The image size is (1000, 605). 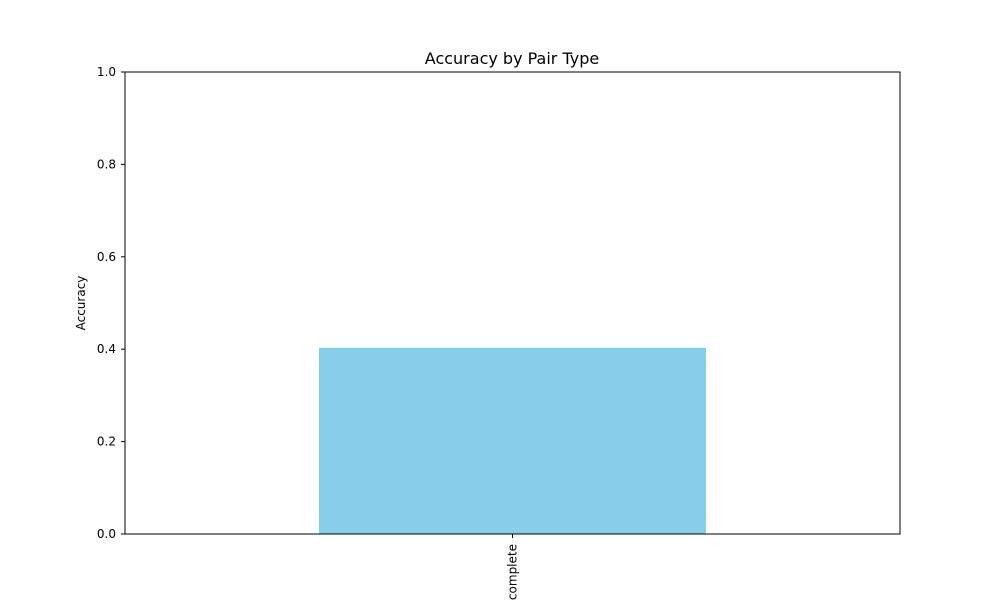 What do you see at coordinates (106, 349) in the screenshot?
I see `y-tick-label: 0.4` at bounding box center [106, 349].